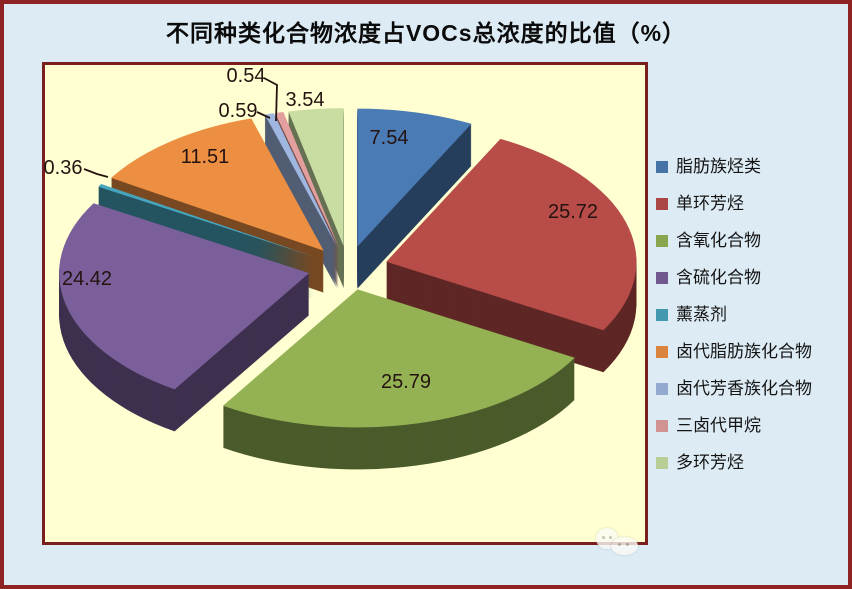 The image size is (852, 589). I want to click on legend-item: 含氧化合物, so click(734, 240).